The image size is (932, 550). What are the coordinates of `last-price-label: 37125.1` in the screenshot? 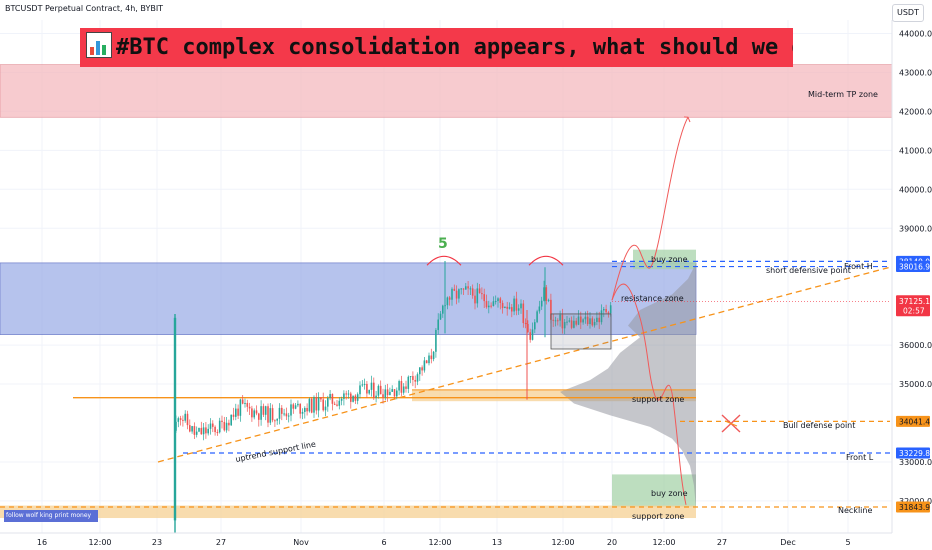 It's located at (914, 301).